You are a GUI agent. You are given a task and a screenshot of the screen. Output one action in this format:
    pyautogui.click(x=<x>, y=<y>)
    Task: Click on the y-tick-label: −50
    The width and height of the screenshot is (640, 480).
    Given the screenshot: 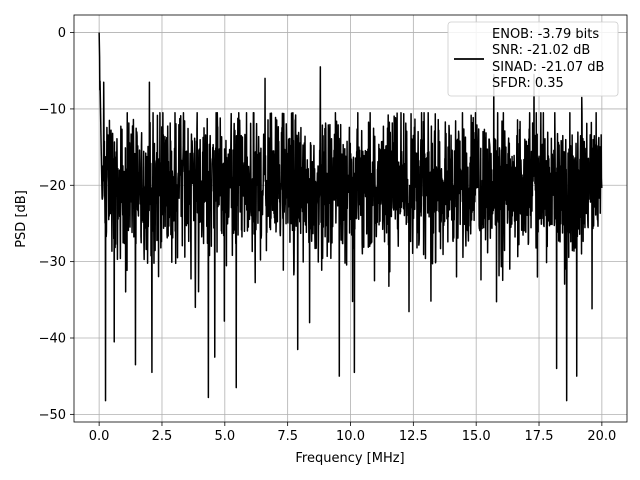 What is the action you would take?
    pyautogui.click(x=52, y=415)
    